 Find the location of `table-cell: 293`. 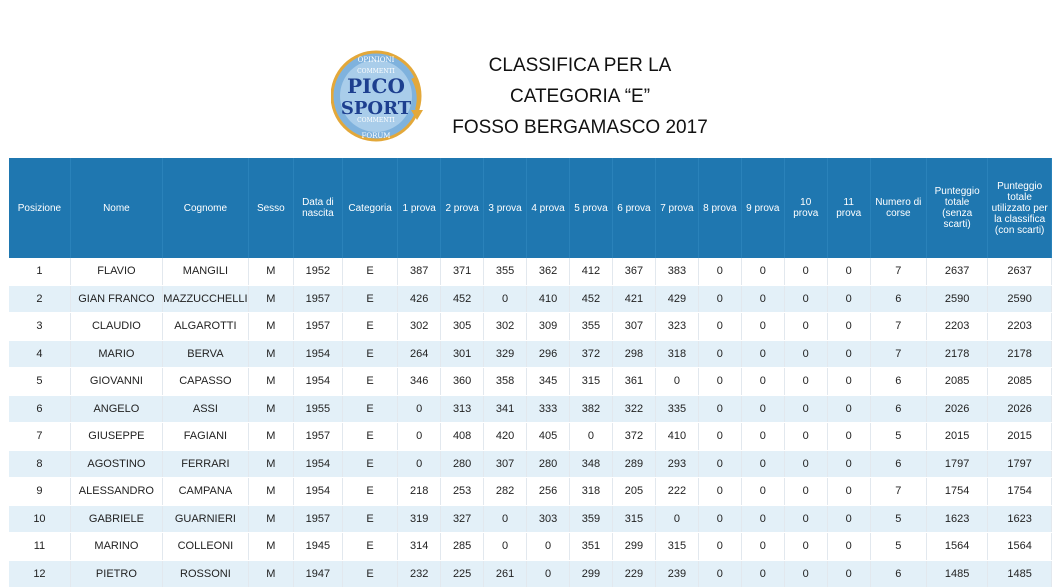

table-cell: 293 is located at coordinates (677, 464).